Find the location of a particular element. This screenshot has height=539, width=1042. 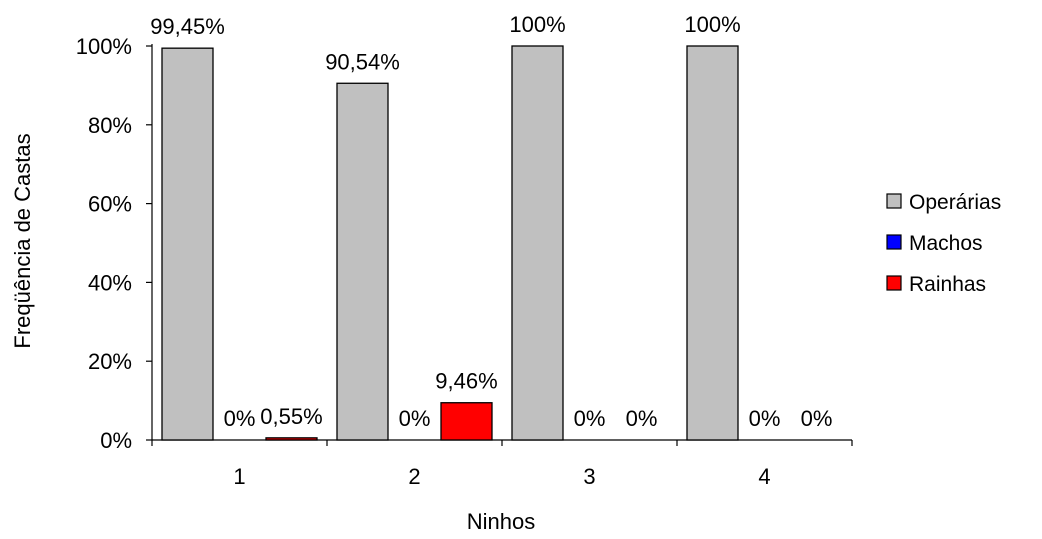

legend-label: Machos is located at coordinates (946, 243).